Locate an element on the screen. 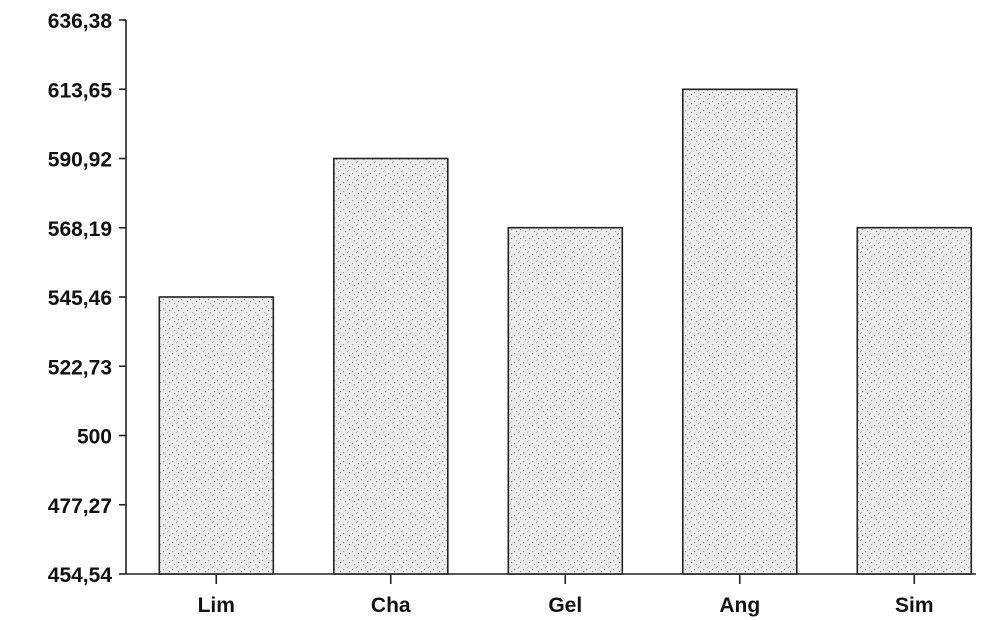 This screenshot has width=986, height=620. y-tick-label: 477,27 is located at coordinates (80, 506).